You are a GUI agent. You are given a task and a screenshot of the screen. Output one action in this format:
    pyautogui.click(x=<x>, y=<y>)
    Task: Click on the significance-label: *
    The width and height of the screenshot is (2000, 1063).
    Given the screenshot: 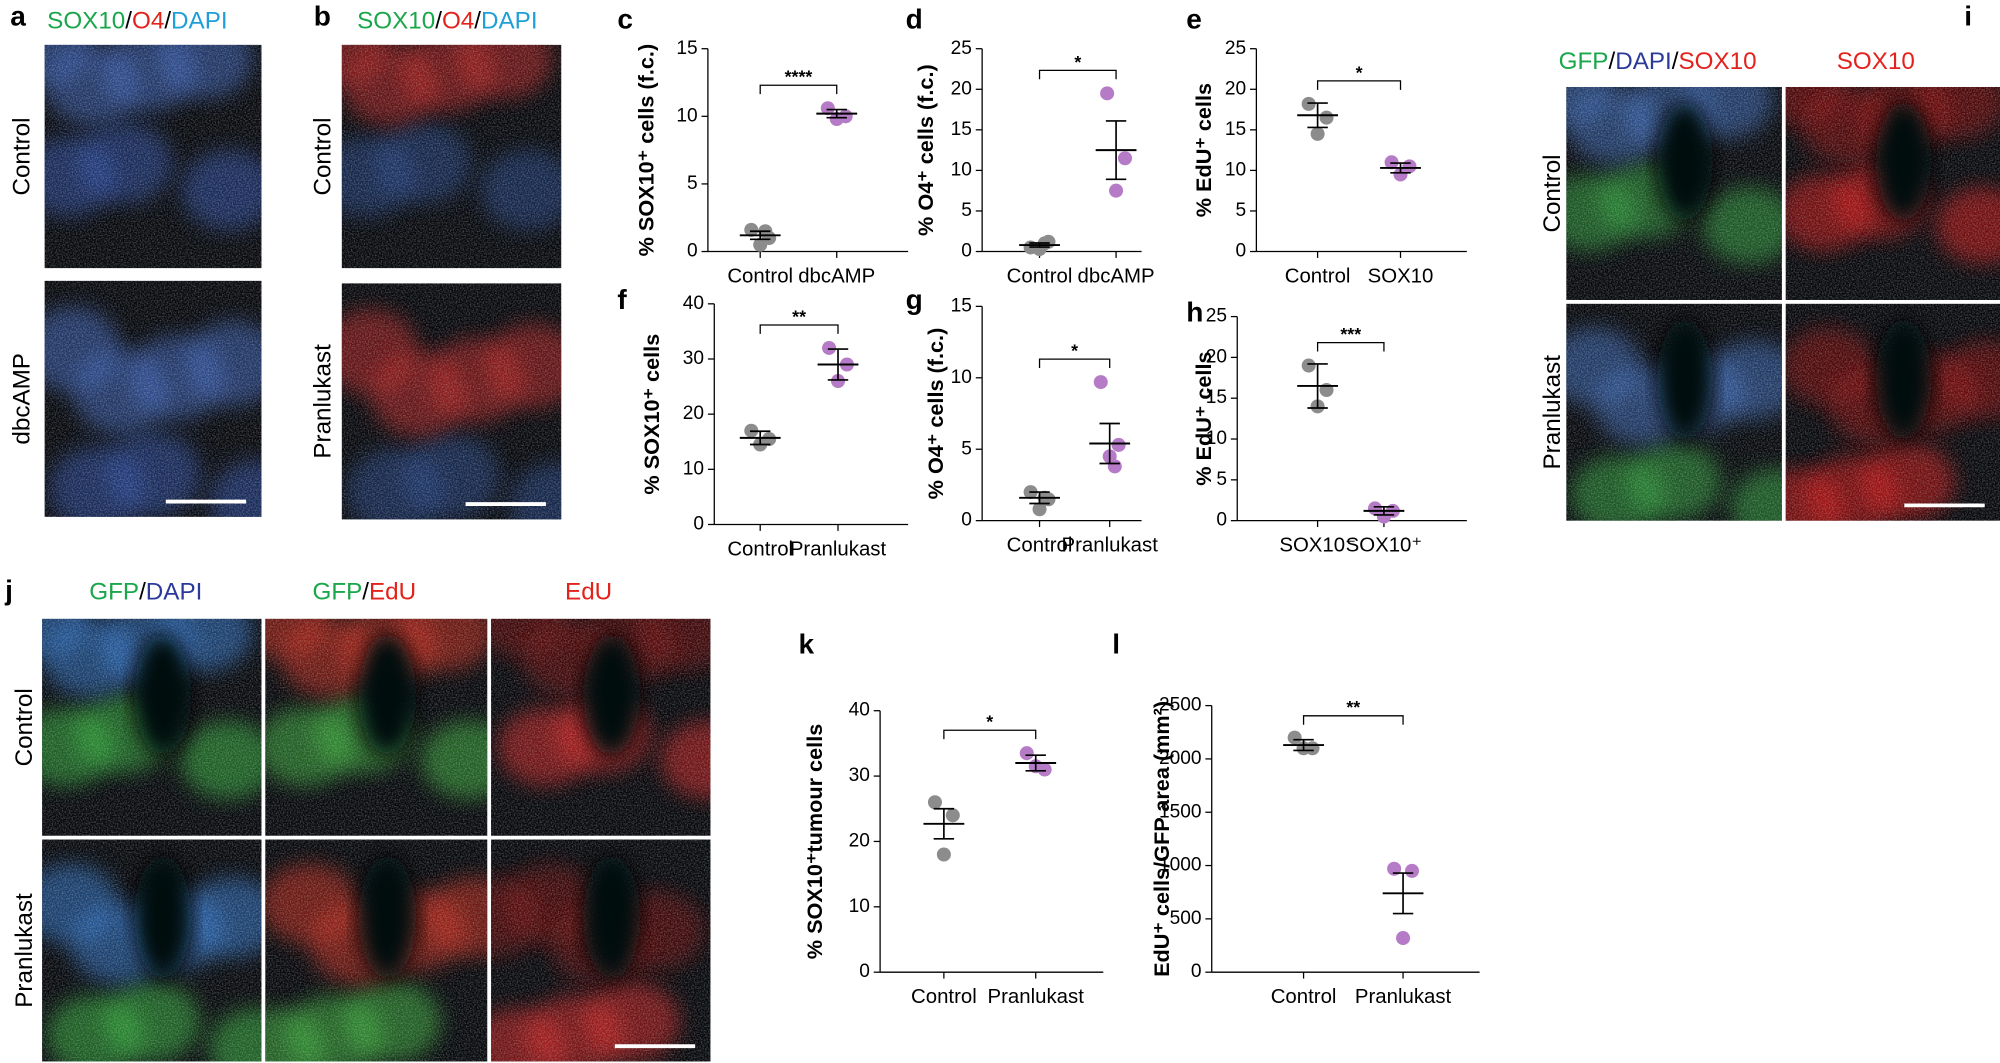 What is the action you would take?
    pyautogui.click(x=989, y=722)
    